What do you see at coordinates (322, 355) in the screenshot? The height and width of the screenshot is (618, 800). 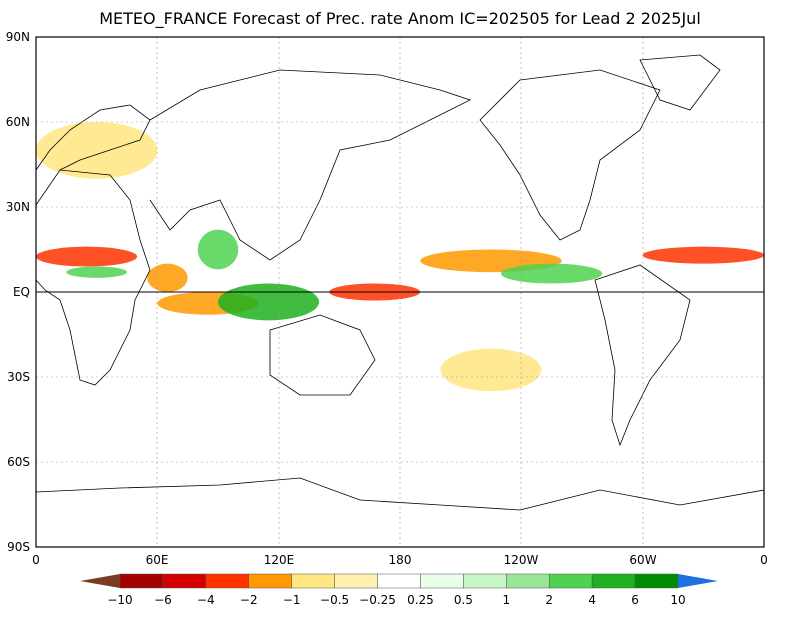 I see `australia-outline` at bounding box center [322, 355].